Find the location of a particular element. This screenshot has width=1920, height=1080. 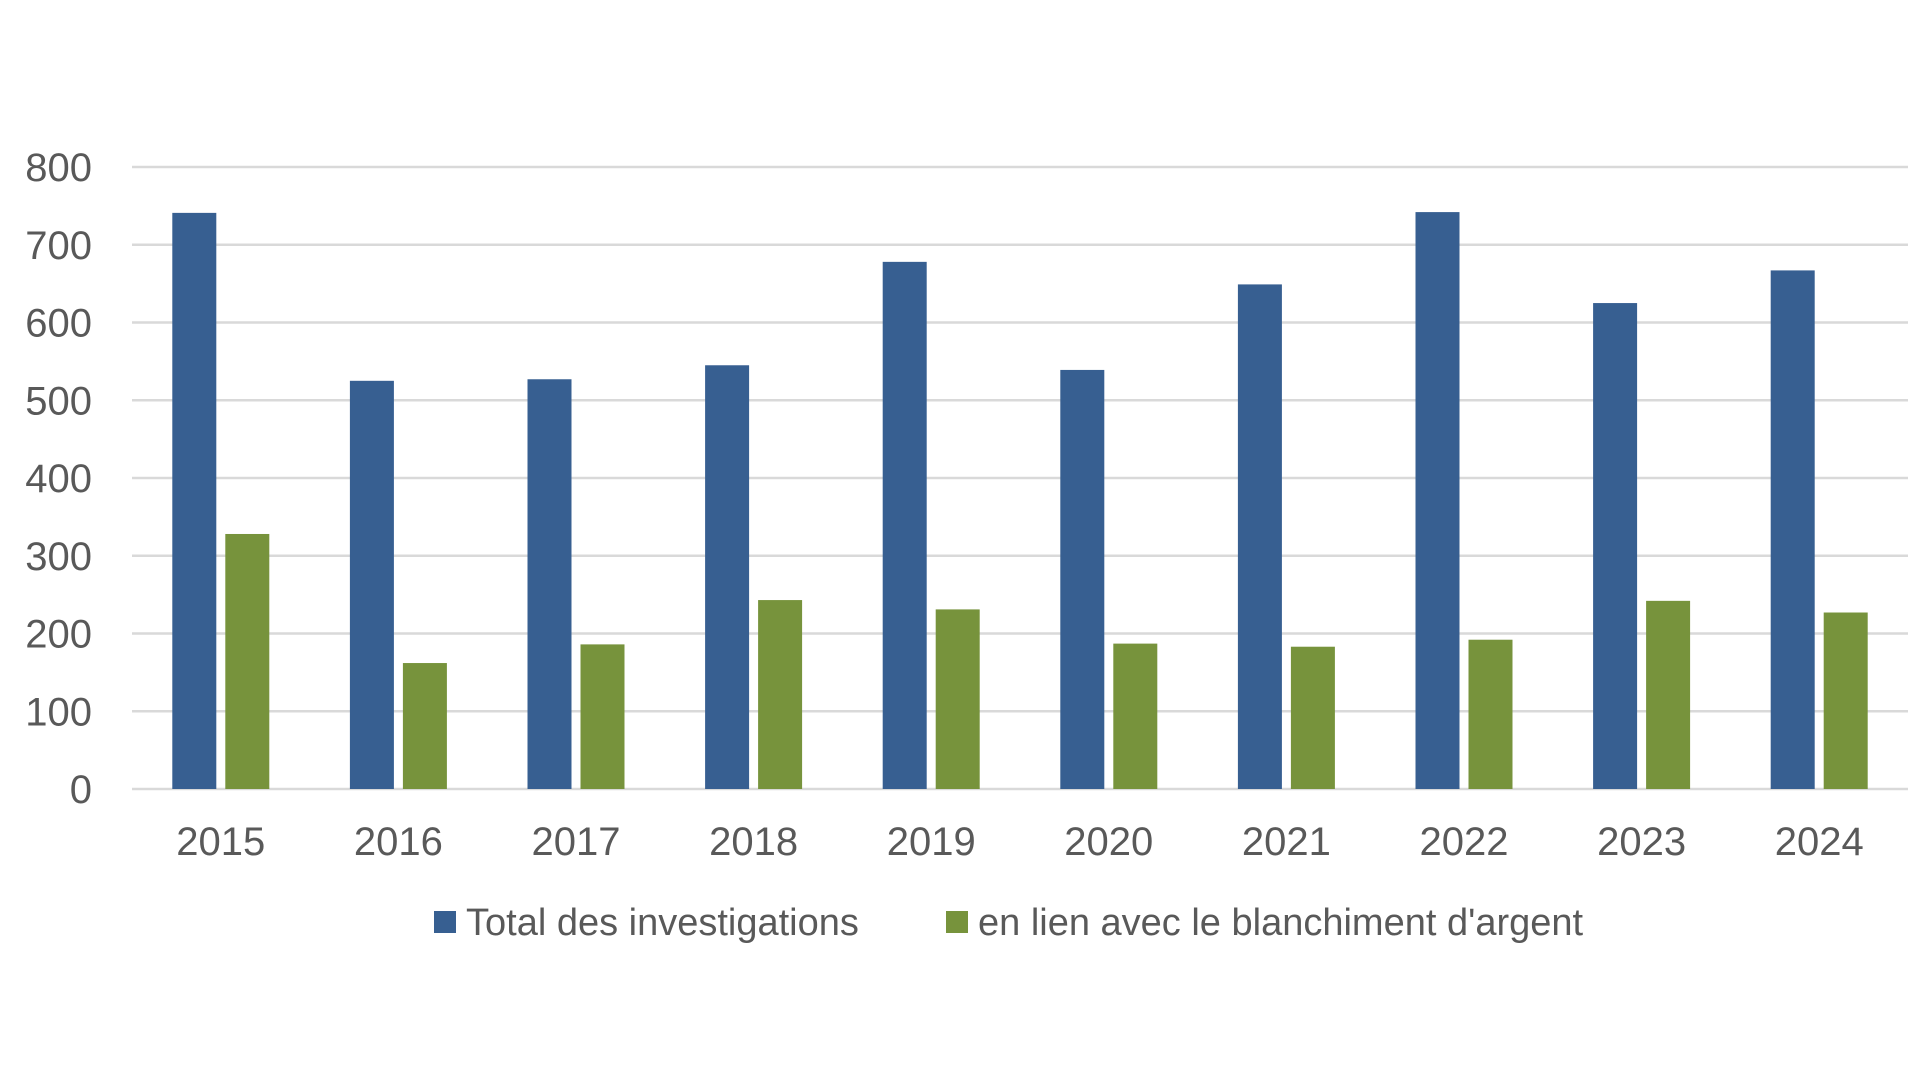

x-tick-label: 2017 is located at coordinates (576, 842).